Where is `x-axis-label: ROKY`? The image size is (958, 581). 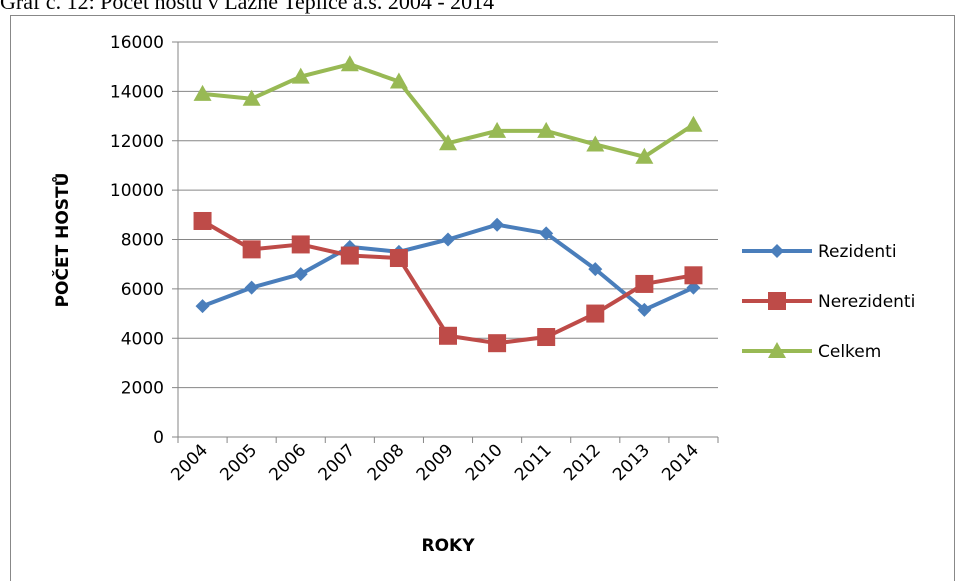
x-axis-label: ROKY is located at coordinates (448, 546).